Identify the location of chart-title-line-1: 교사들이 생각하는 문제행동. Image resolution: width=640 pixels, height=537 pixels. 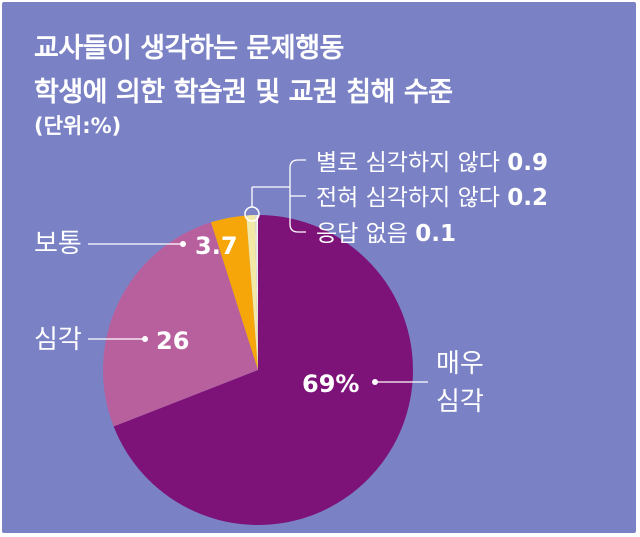
(189, 48).